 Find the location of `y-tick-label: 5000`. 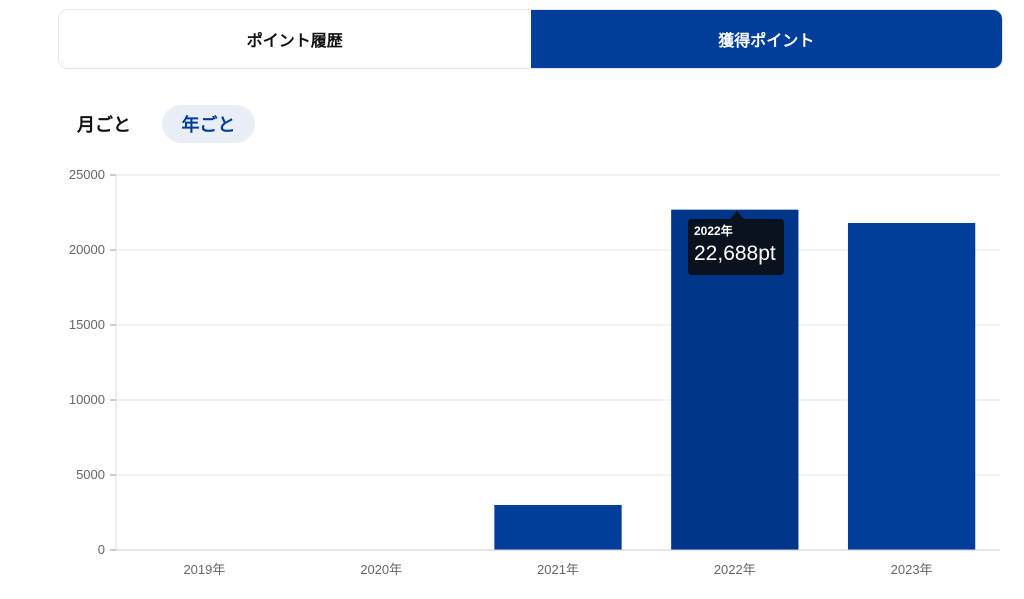

y-tick-label: 5000 is located at coordinates (90, 474).